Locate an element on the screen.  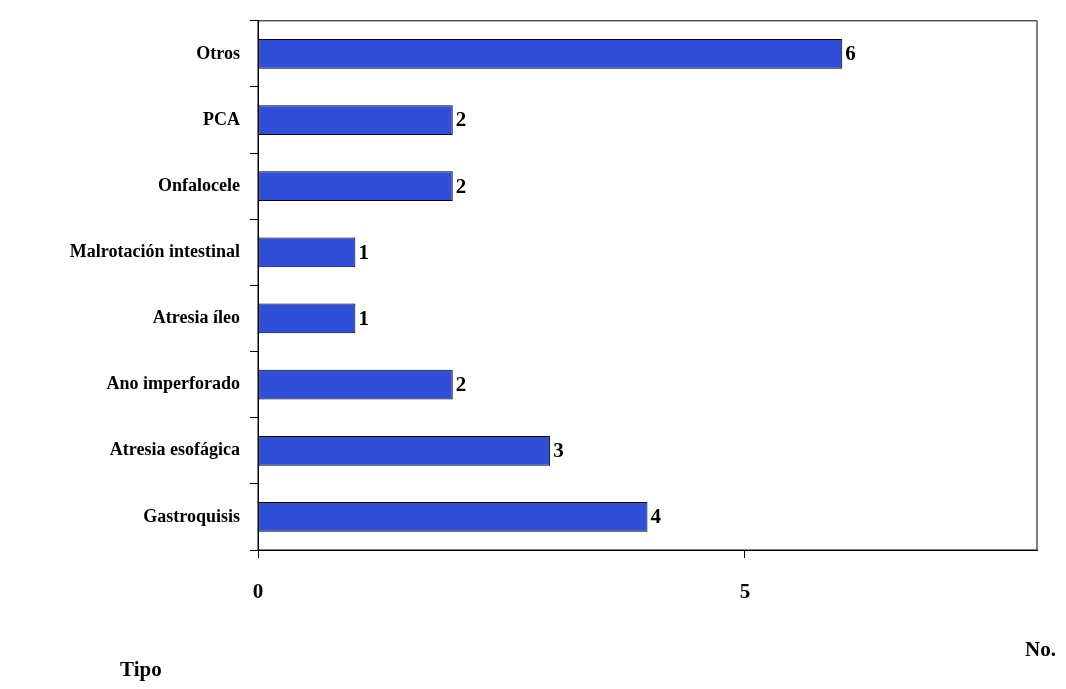
x-axis-title: No. is located at coordinates (1040, 649).